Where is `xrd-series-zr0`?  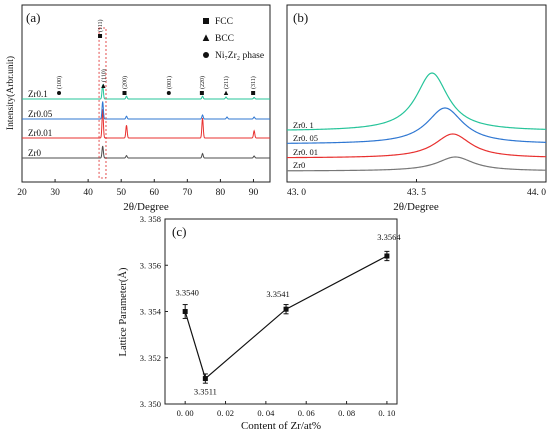
xrd-series-zr0 is located at coordinates (146, 152).